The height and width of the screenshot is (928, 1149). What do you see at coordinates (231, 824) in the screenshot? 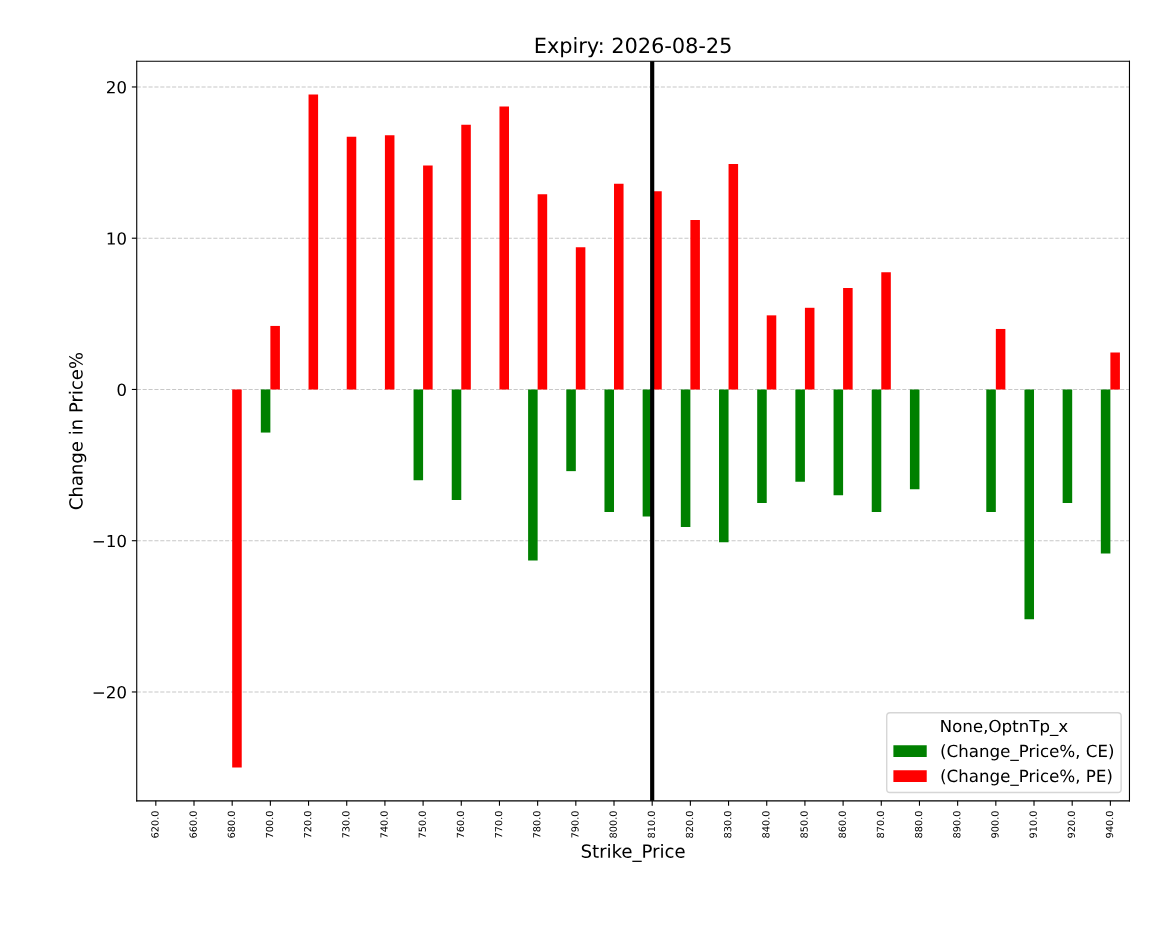
I see `x-tick-label: 680.0` at bounding box center [231, 824].